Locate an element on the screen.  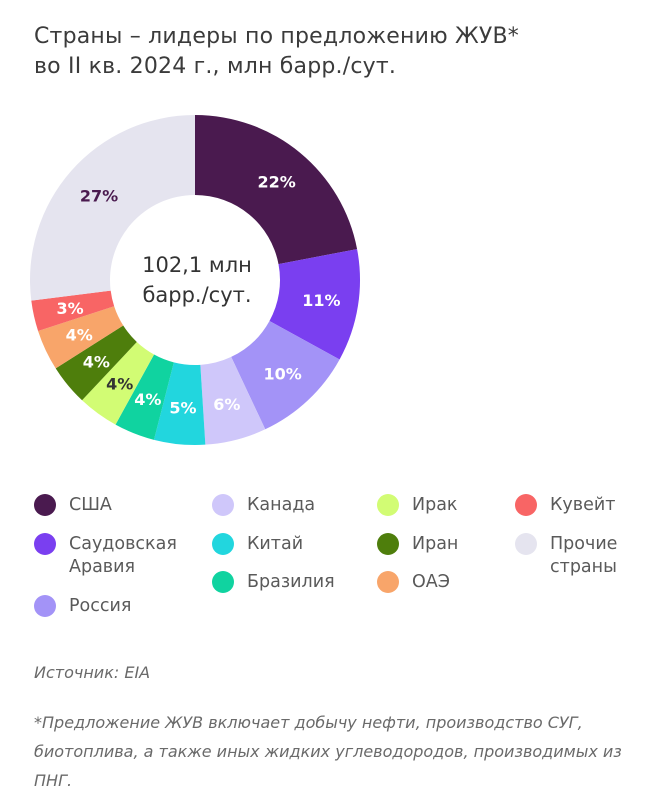
legend-label: Бразилия is located at coordinates (291, 582).